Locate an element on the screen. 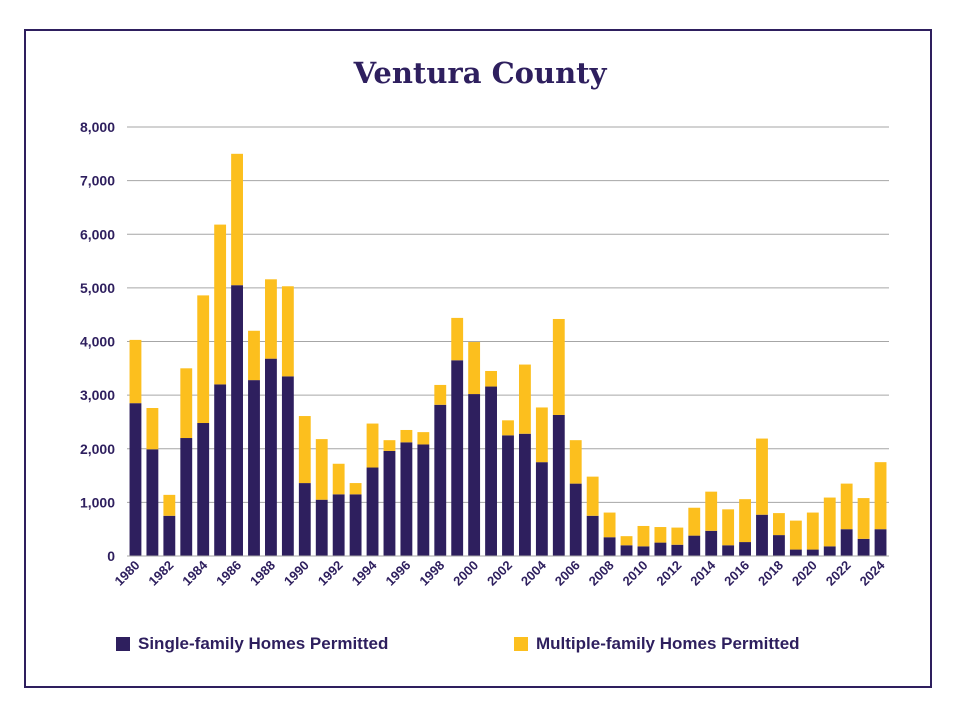 Image resolution: width=960 pixels, height=720 pixels. x-tick-label: 1988 is located at coordinates (262, 573).